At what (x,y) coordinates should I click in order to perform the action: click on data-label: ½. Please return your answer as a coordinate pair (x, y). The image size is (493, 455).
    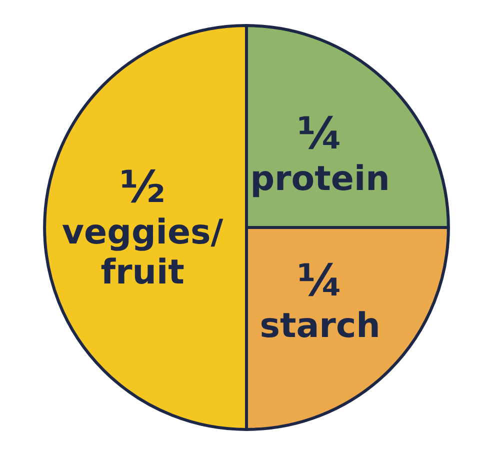
    Looking at the image, I should click on (143, 187).